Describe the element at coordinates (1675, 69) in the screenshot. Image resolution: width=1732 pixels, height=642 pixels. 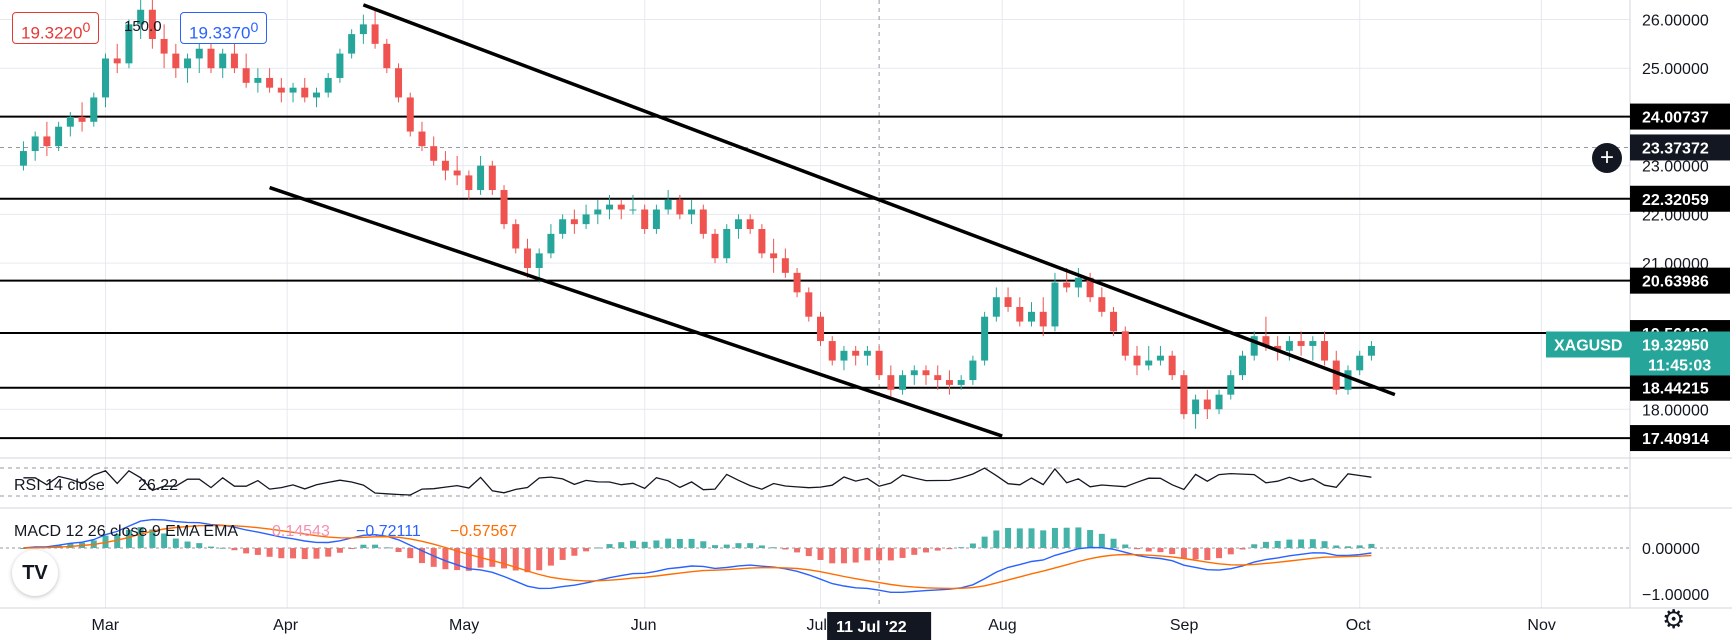
I see `price-tick-label: 25.00000` at that location.